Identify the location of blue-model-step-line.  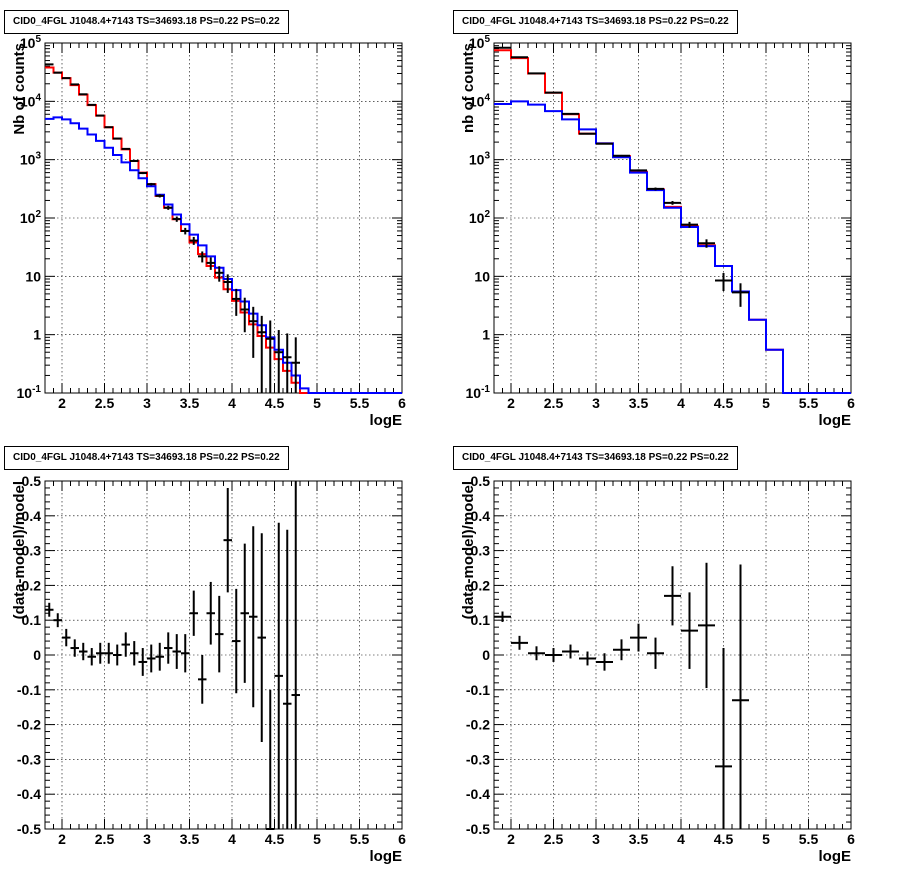
(672, 247).